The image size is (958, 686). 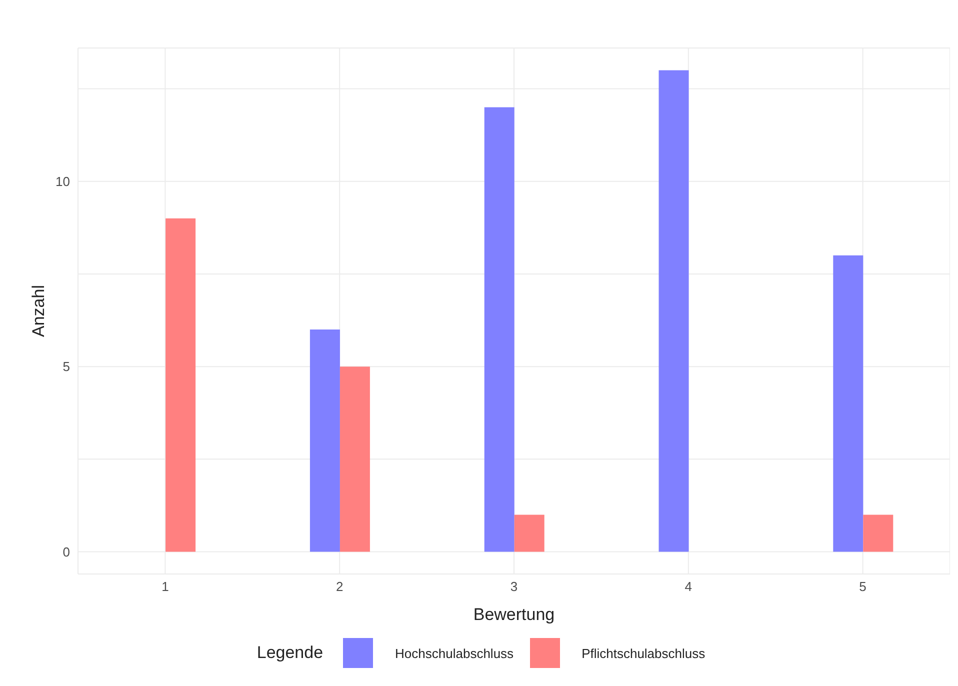 I want to click on x-tick-label: 3, so click(x=514, y=586).